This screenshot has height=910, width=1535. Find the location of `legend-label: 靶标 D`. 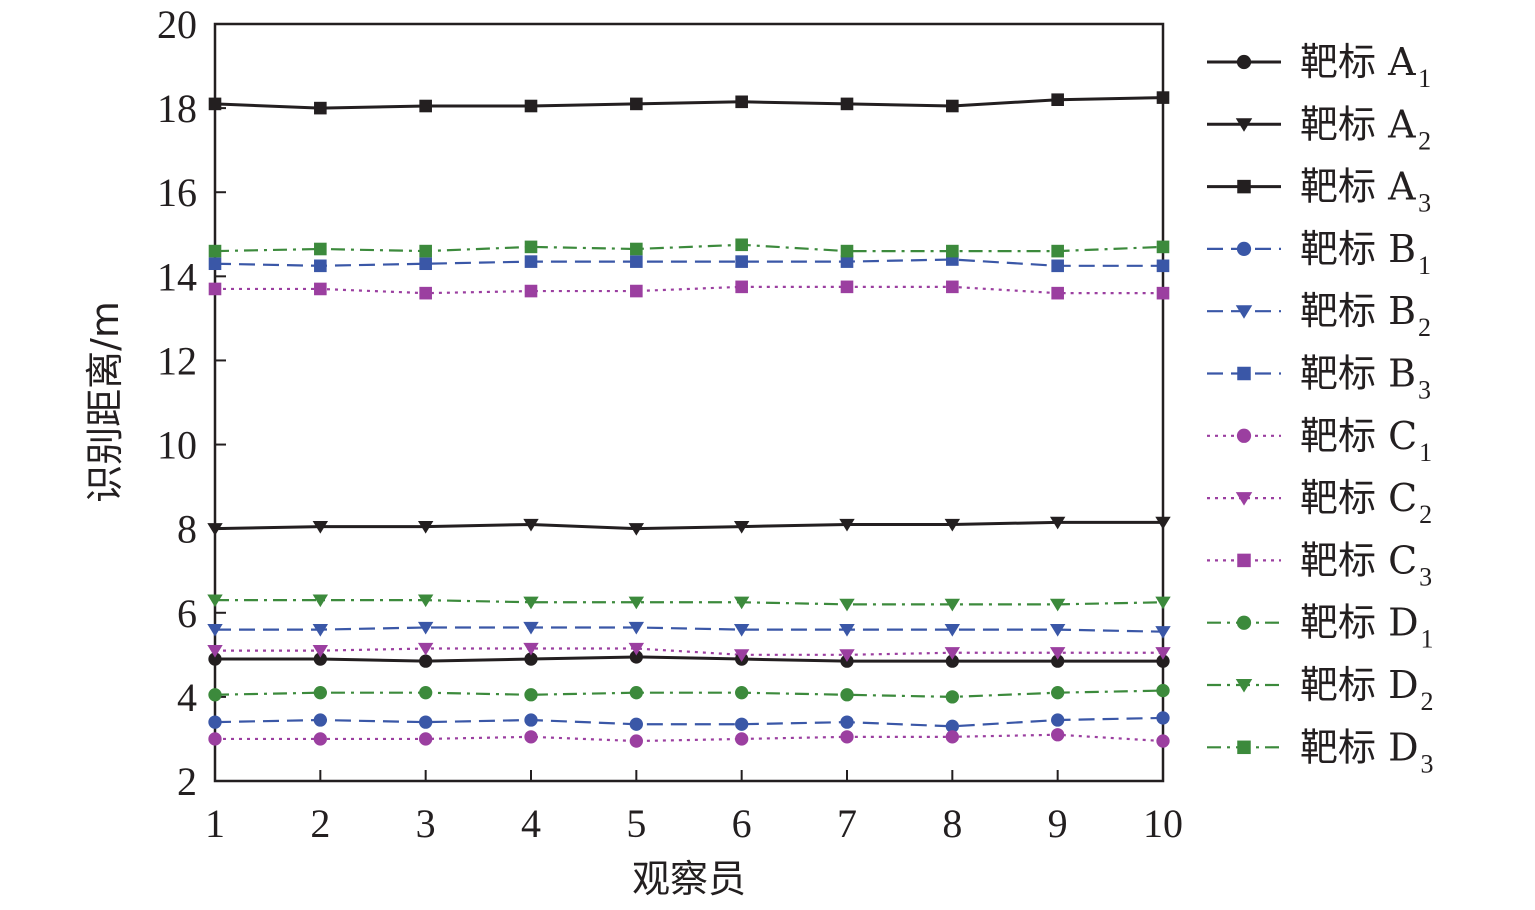

legend-label: 靶标 D is located at coordinates (1359, 685).